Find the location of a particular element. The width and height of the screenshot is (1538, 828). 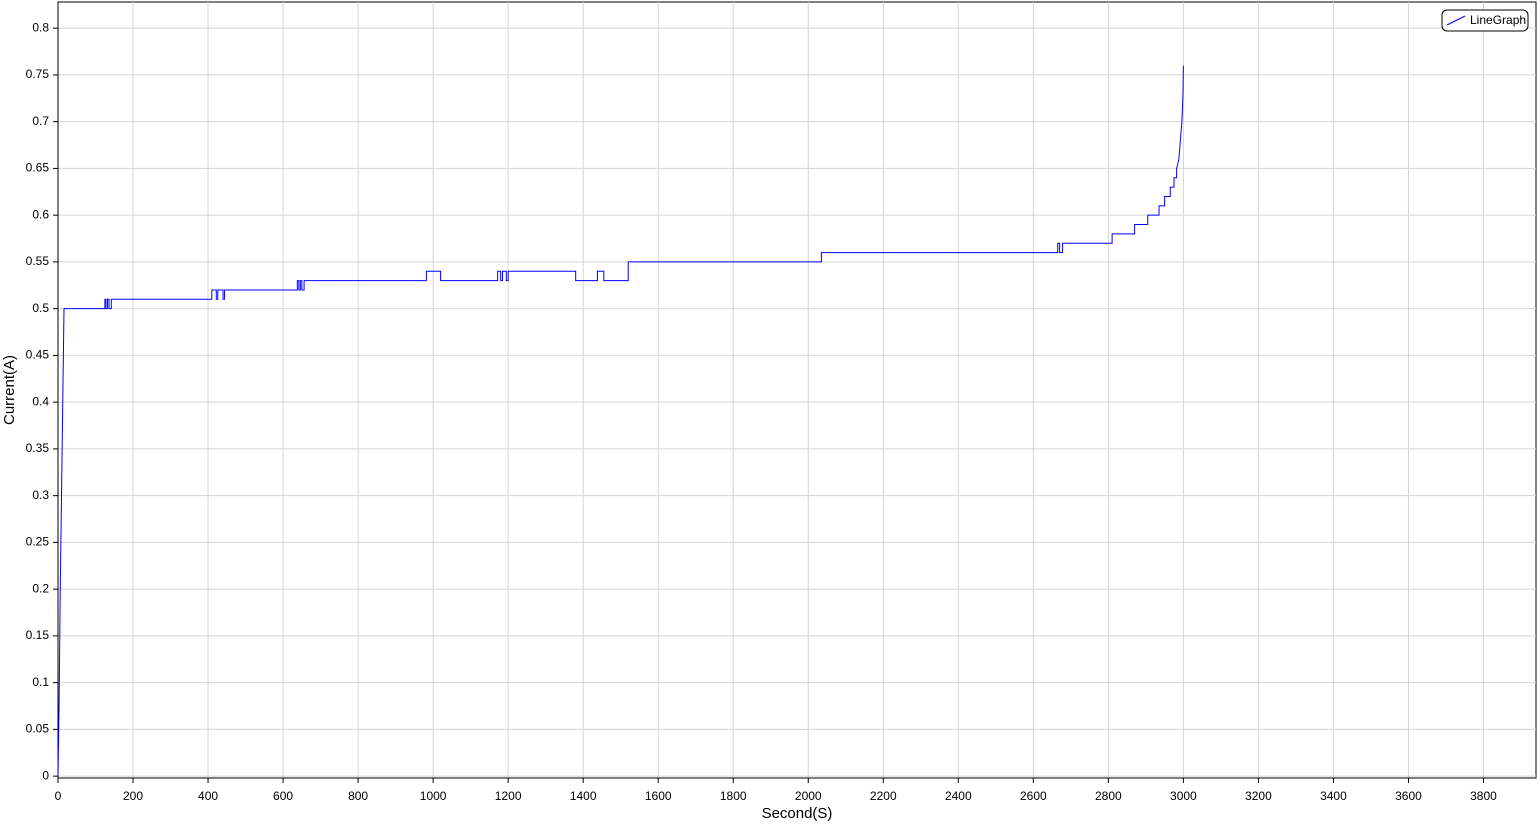

y-tick-label: 0.4 is located at coordinates (40, 401).